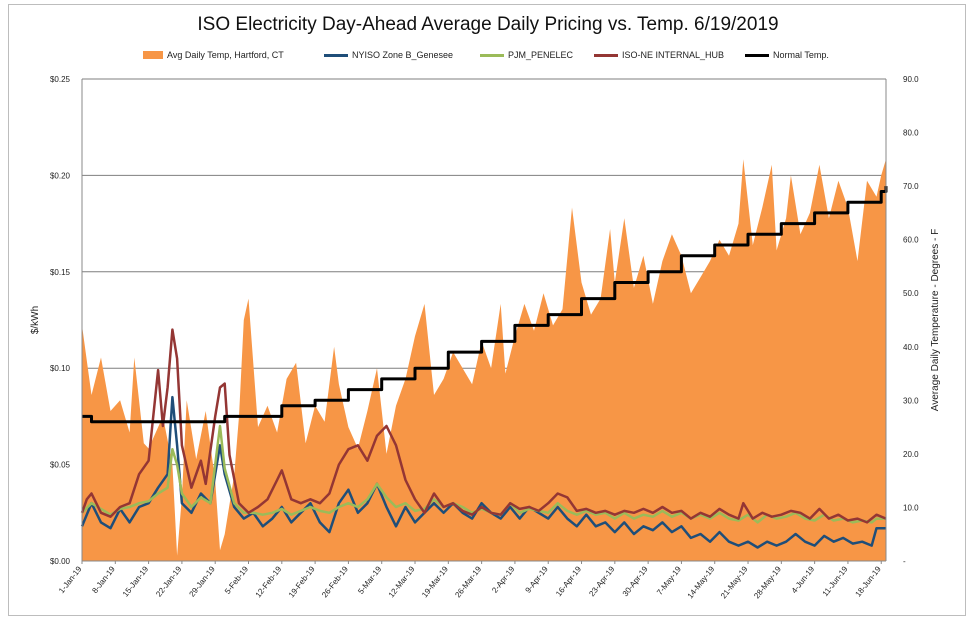 The width and height of the screenshot is (976, 631). I want to click on legend-item-temp: Avg Daily Temp, Hartford, CT, so click(213, 55).